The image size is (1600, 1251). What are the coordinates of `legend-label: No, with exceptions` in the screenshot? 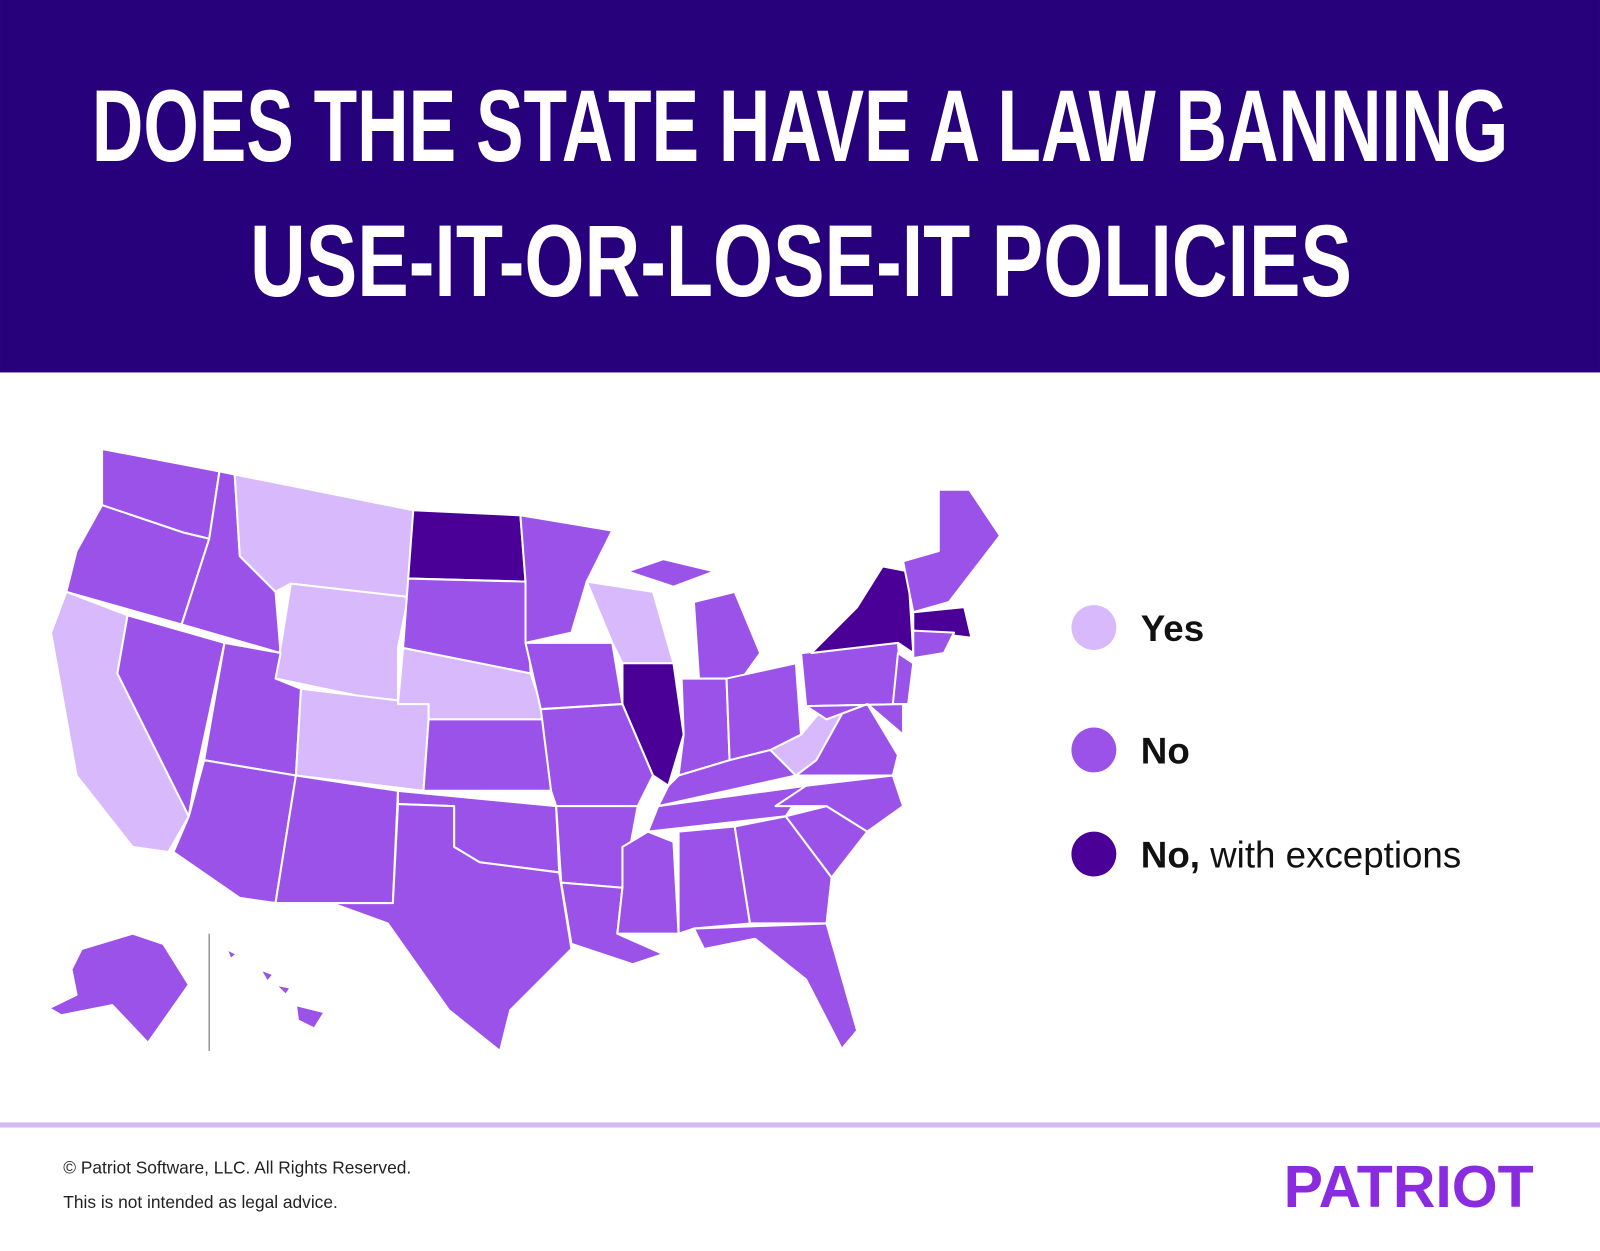 It's located at (1301, 854).